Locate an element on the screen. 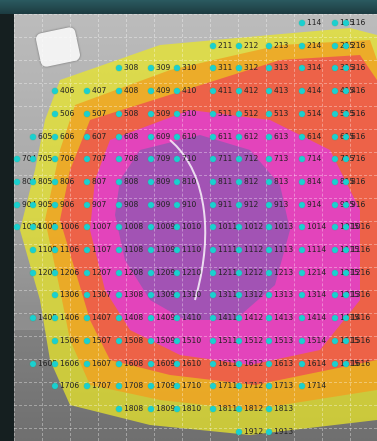 This screenshot has height=441, width=377. measurement-point: 1713 is located at coordinates (279, 385).